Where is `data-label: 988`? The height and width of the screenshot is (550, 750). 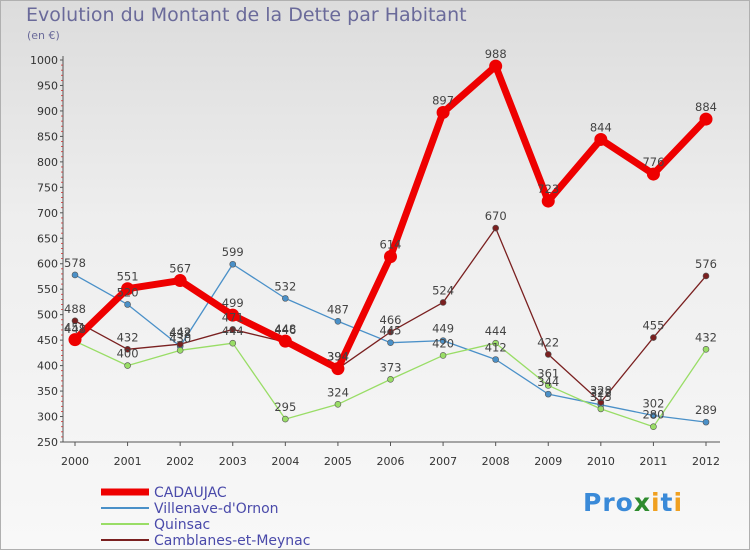
data-label: 988 is located at coordinates (496, 54).